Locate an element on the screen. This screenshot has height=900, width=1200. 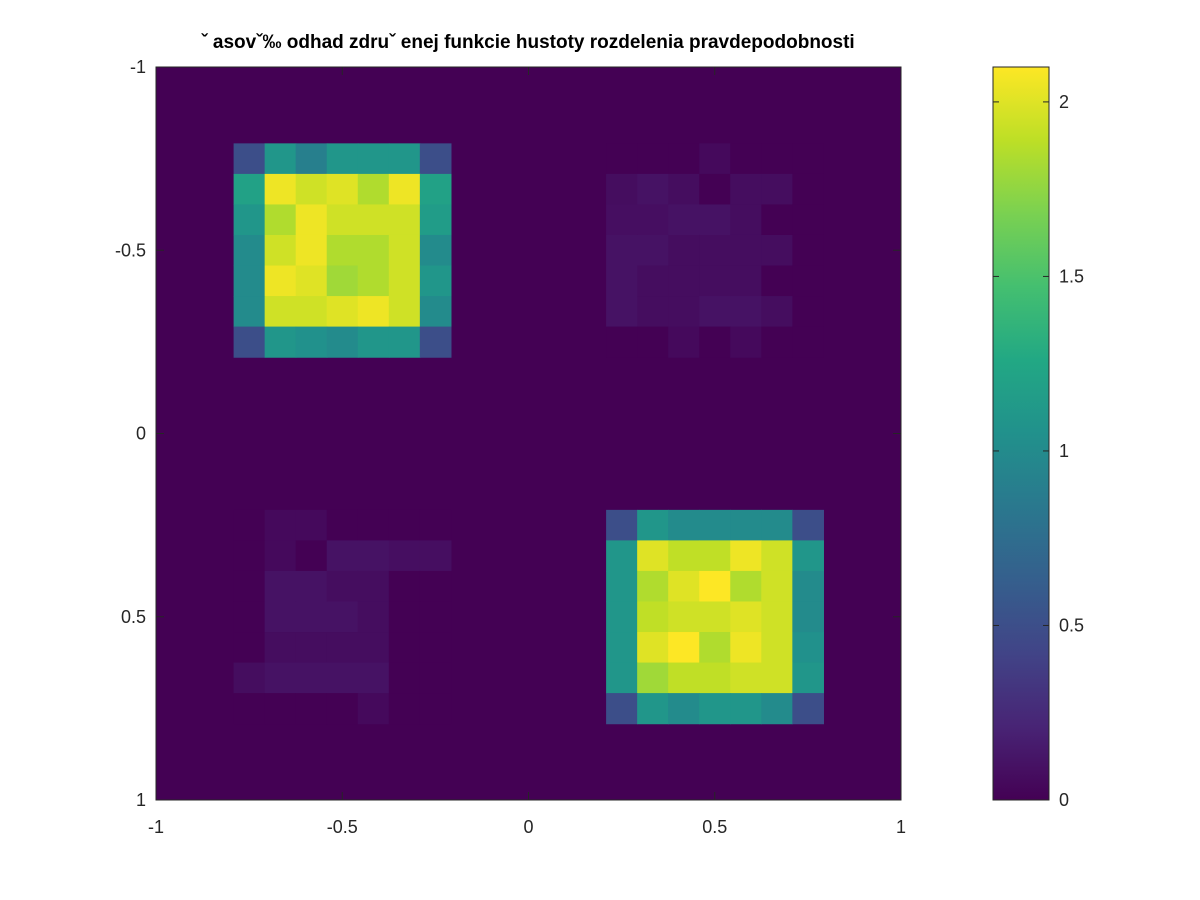
colorbar-axis: 0 0.5 1 1.5 2 is located at coordinates (1038, 451).